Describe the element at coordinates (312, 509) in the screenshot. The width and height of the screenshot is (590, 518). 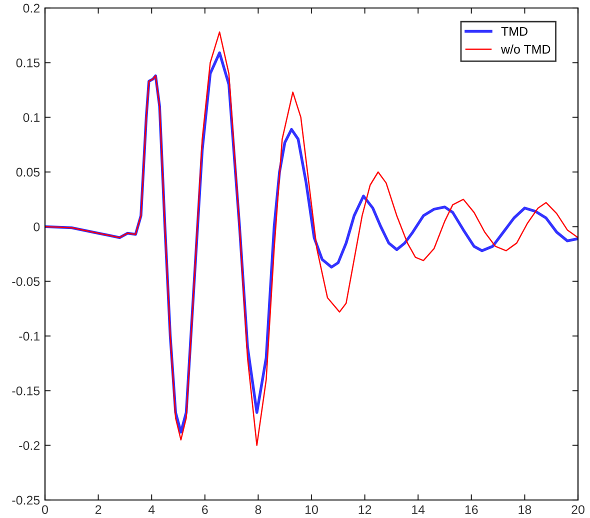
I see `x-tick-label: 10` at that location.